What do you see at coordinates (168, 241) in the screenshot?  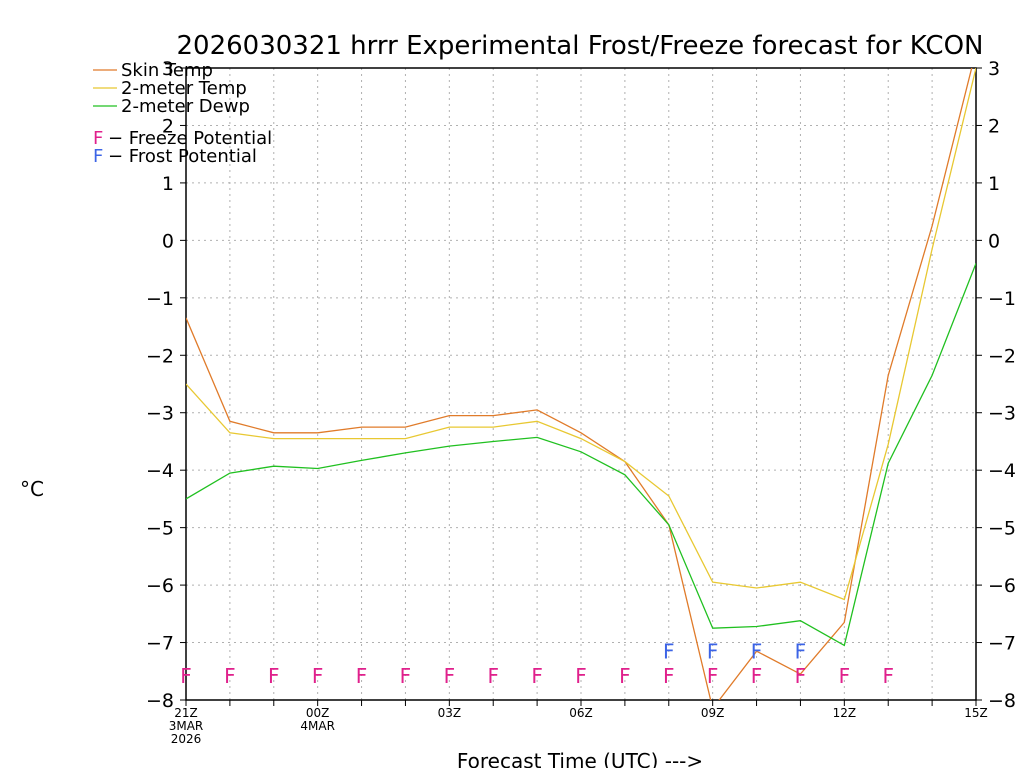 I see `y-tick-label-left: 0` at bounding box center [168, 241].